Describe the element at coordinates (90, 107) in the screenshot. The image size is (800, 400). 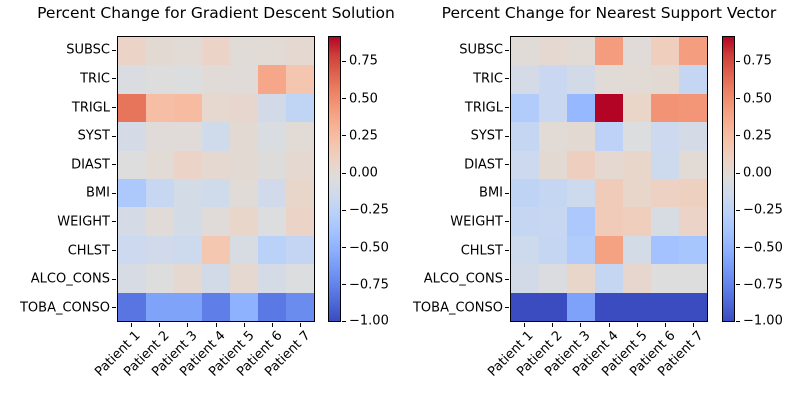
I see `y-tick-label: TRIGL` at that location.